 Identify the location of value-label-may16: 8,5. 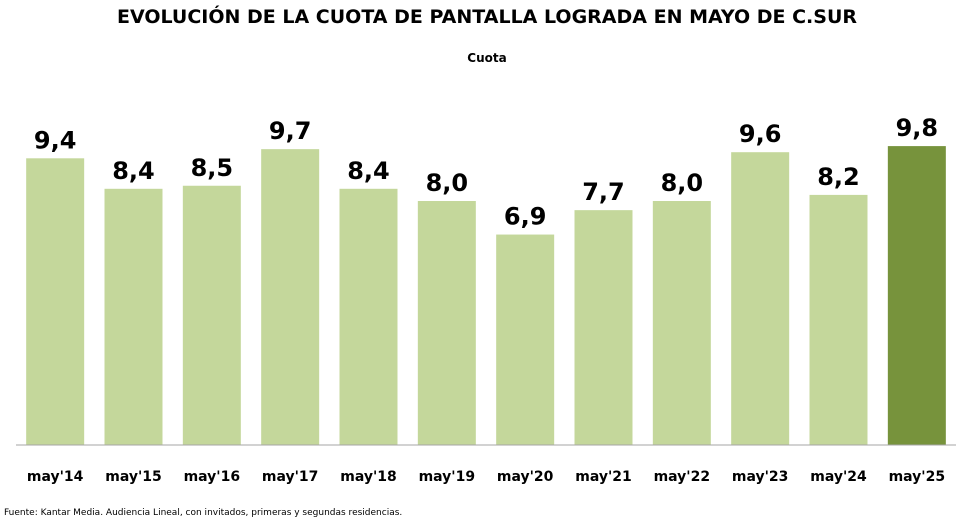
(212, 168).